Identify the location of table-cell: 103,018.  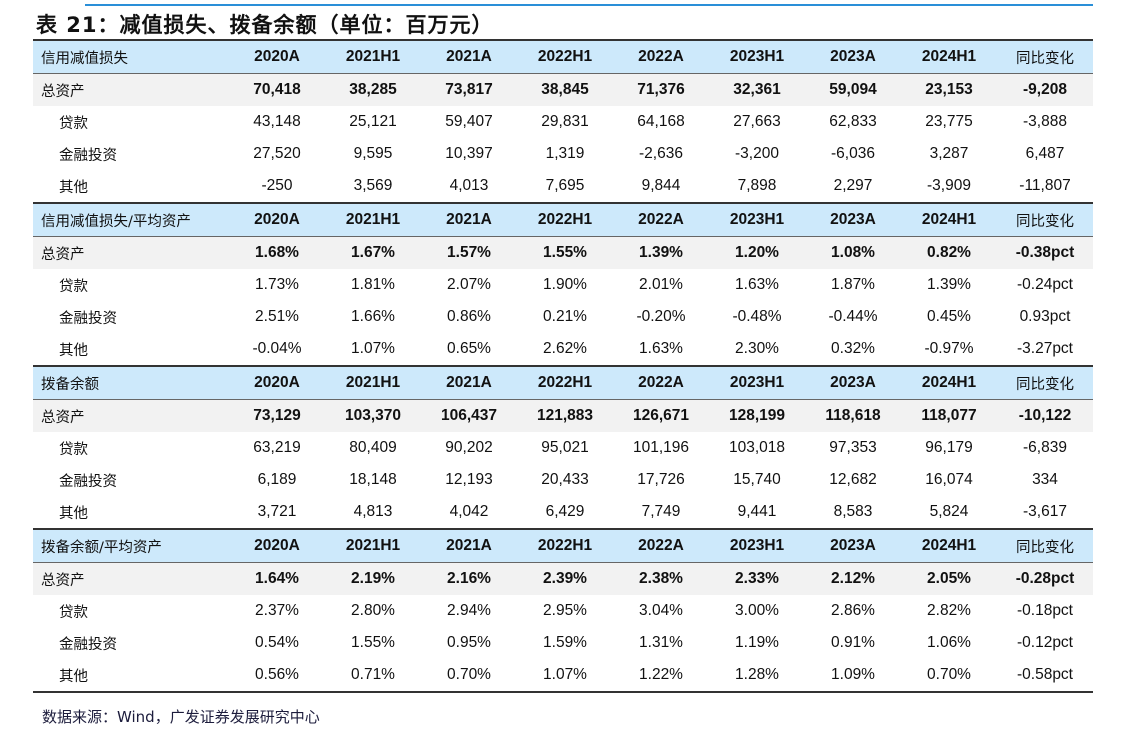
(757, 447).